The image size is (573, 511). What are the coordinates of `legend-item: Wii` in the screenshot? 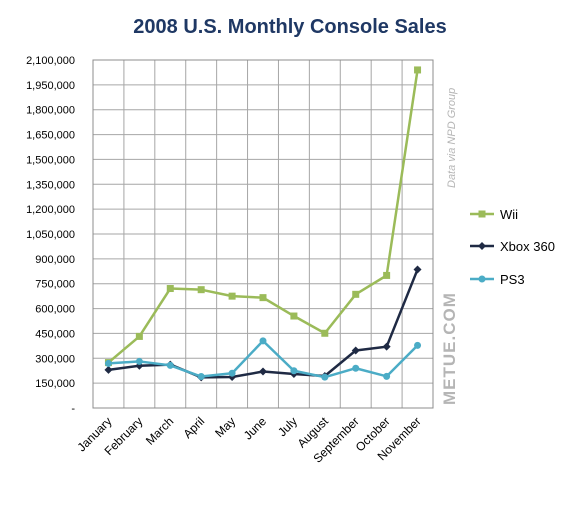 It's located at (494, 214).